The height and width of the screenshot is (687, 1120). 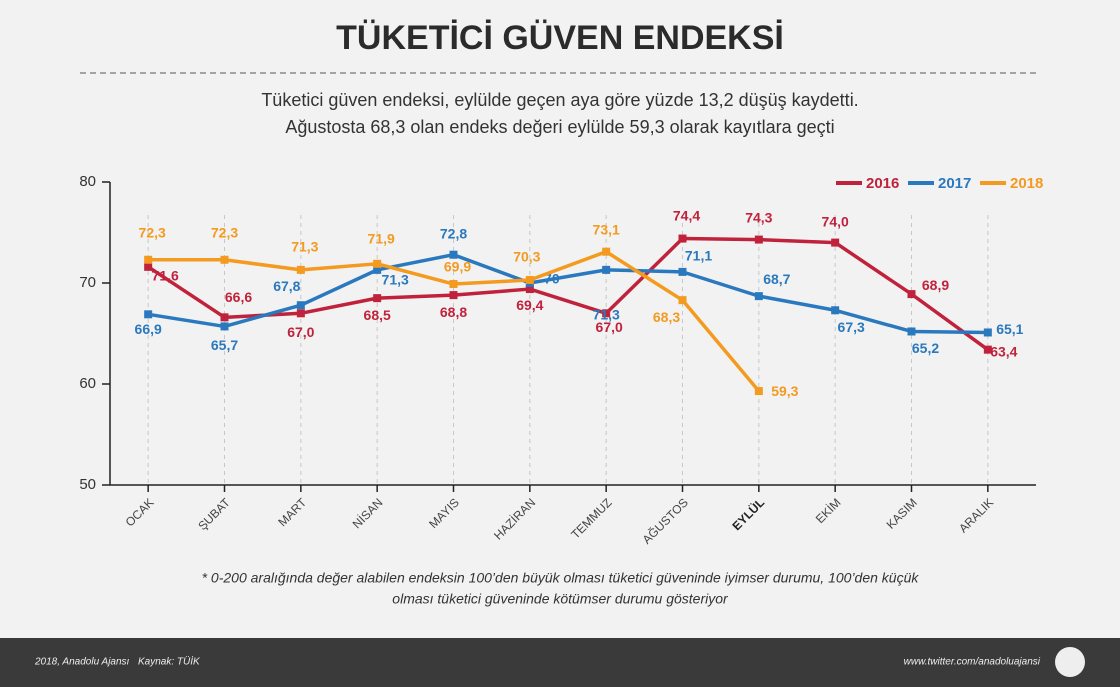 What do you see at coordinates (828, 510) in the screenshot?
I see `x-tick-label: EKİM` at bounding box center [828, 510].